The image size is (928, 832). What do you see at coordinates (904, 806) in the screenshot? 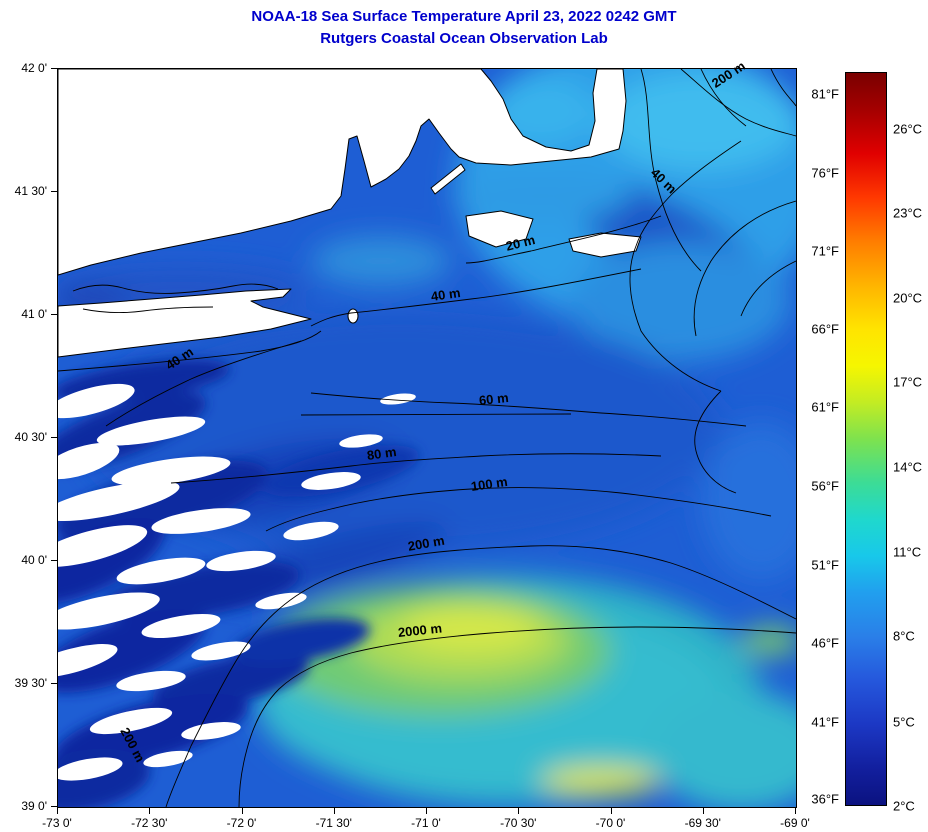
I see `colorbar-celsius-label: 2°C` at bounding box center [904, 806].